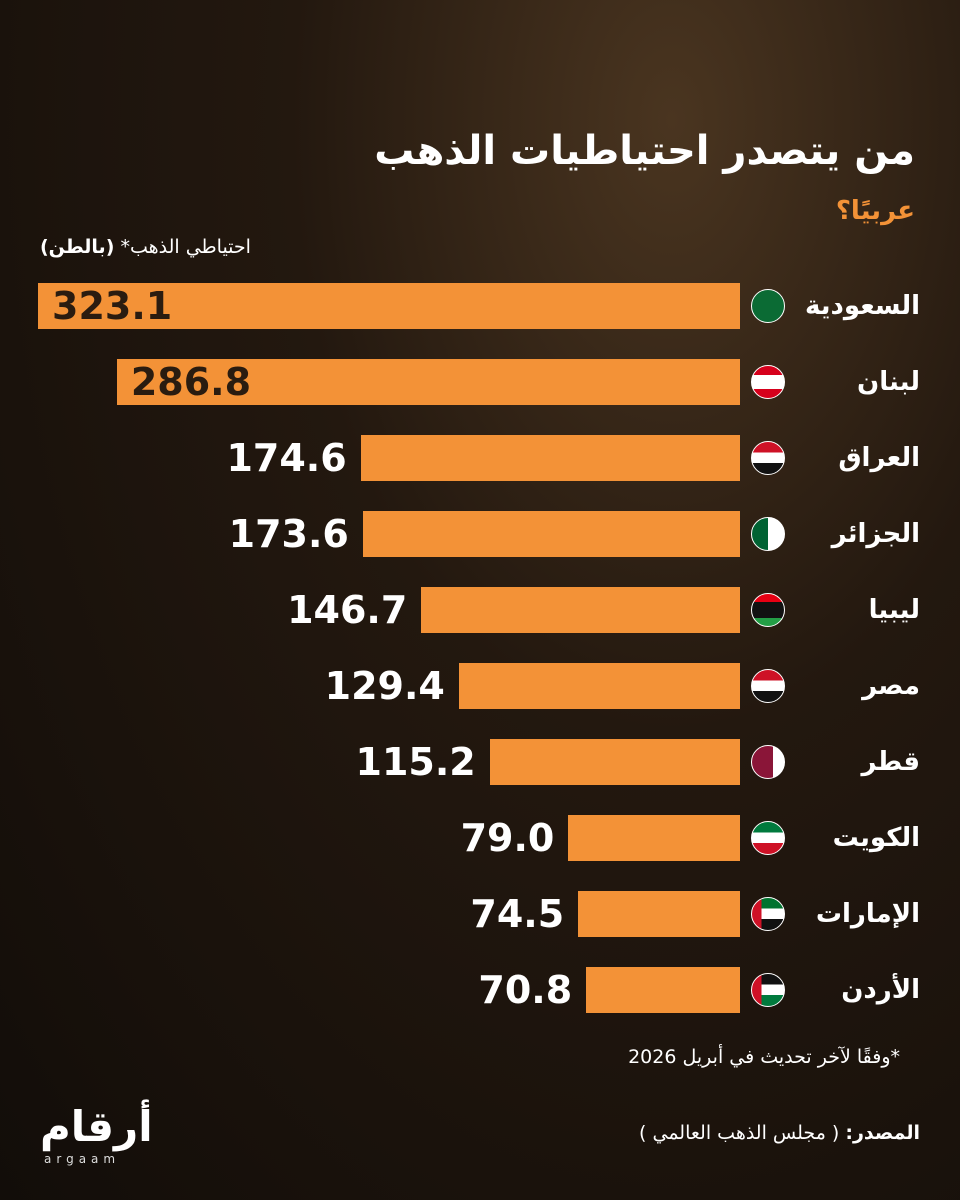 Image resolution: width=960 pixels, height=1200 pixels. What do you see at coordinates (347, 610) in the screenshot?
I see `value-label: 146.7` at bounding box center [347, 610].